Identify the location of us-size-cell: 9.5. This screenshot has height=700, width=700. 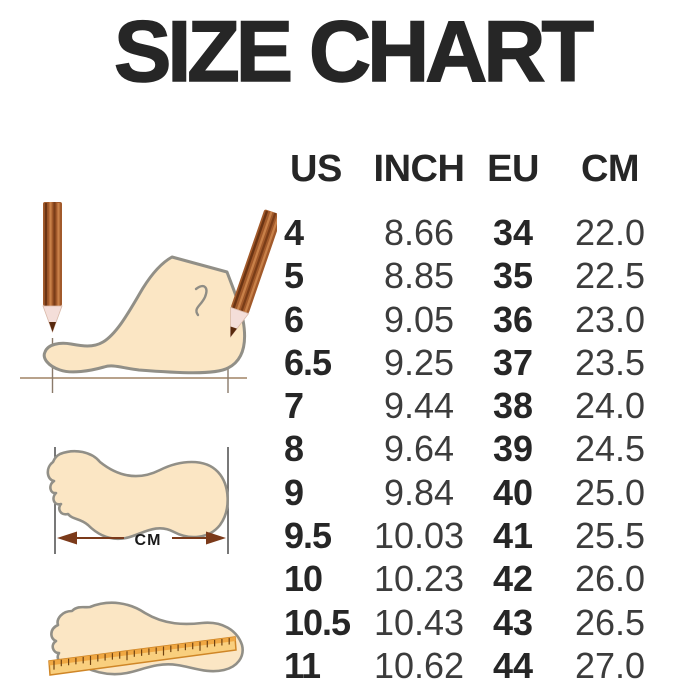
(308, 536).